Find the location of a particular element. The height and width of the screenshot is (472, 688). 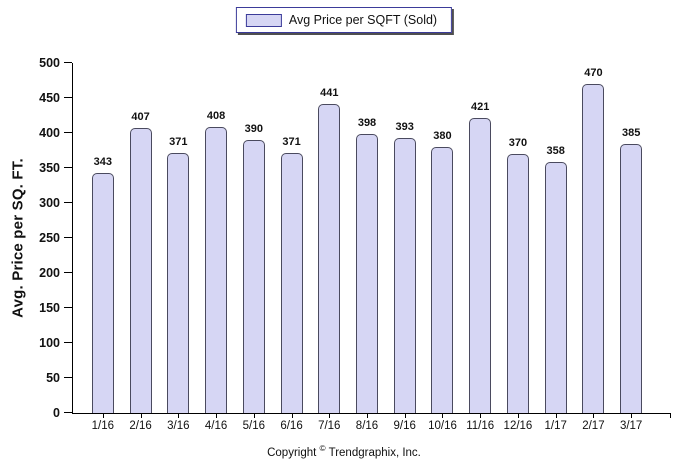

bar-group: 371 3/16 is located at coordinates (178, 247).